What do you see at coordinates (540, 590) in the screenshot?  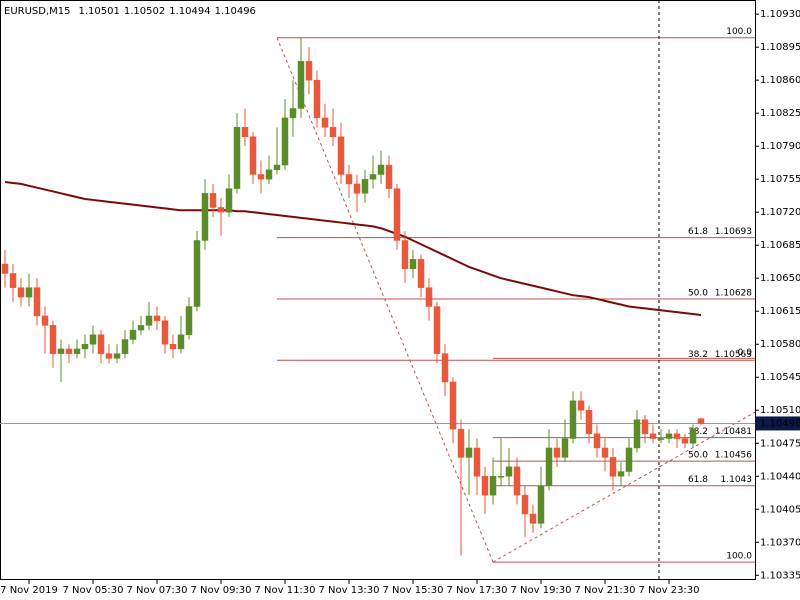 I see `x-tick-label: 7 Nov 19:30` at bounding box center [540, 590].